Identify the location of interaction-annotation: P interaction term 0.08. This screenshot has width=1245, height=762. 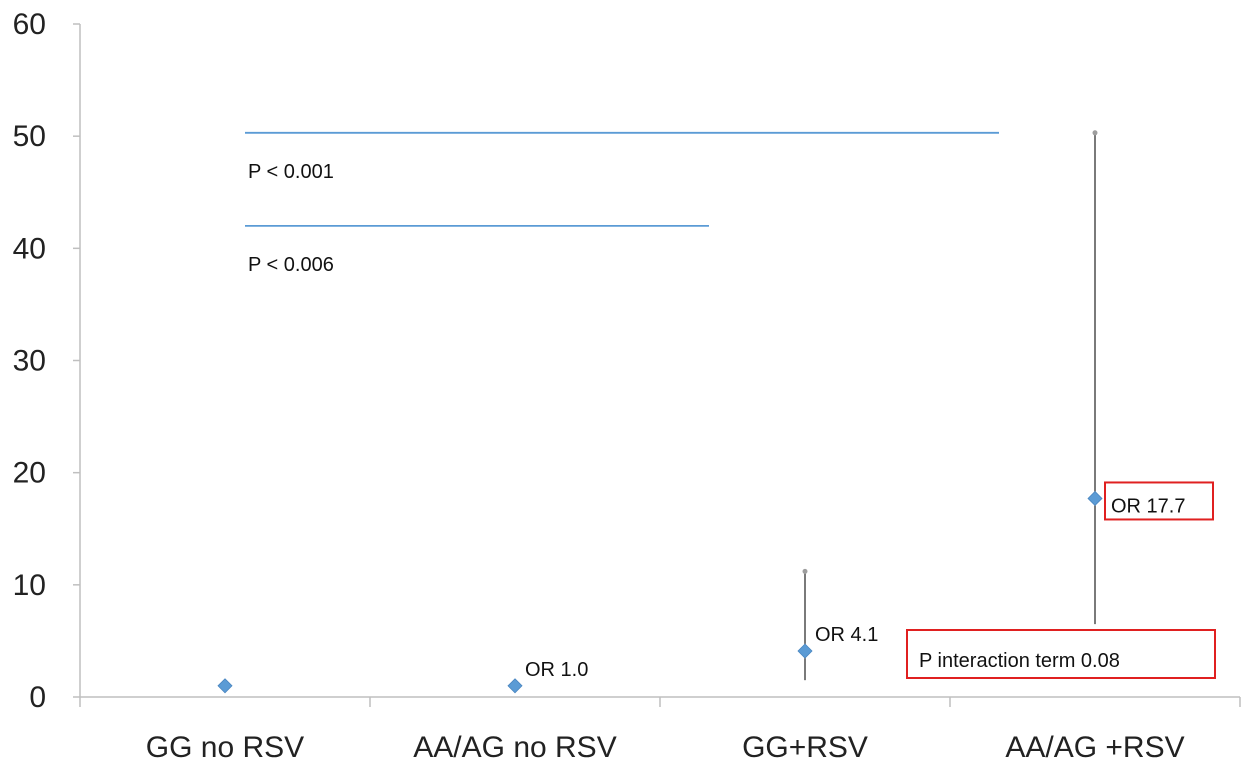
(1061, 654).